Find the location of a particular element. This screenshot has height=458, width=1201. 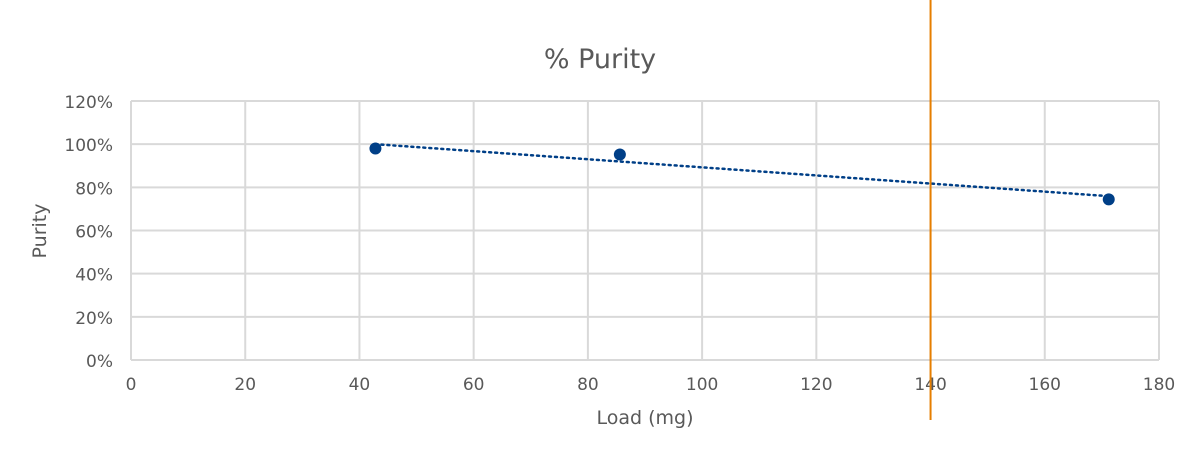

x-tick-label: 0 is located at coordinates (131, 385).